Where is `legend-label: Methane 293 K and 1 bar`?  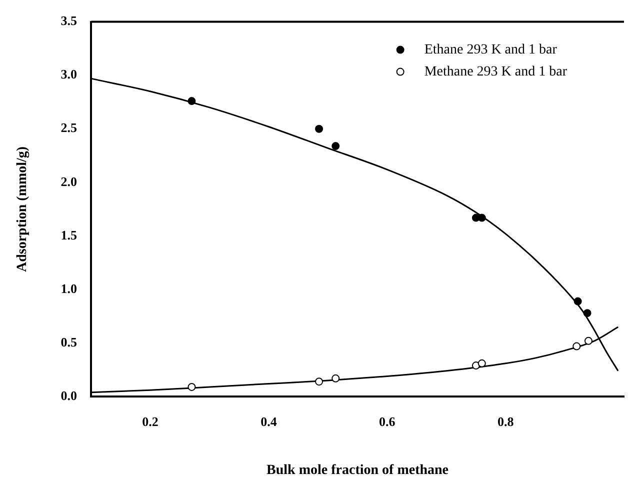 legend-label: Methane 293 K and 1 bar is located at coordinates (496, 72).